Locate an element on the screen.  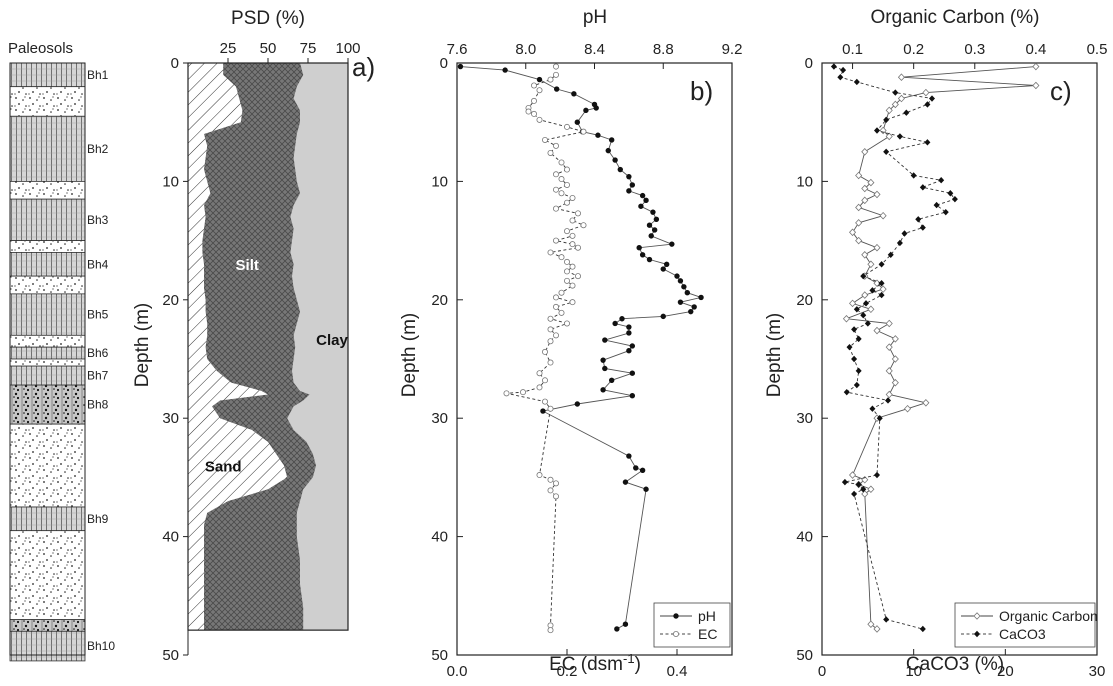
panel-b-legend: pH EC is located at coordinates (692, 625).